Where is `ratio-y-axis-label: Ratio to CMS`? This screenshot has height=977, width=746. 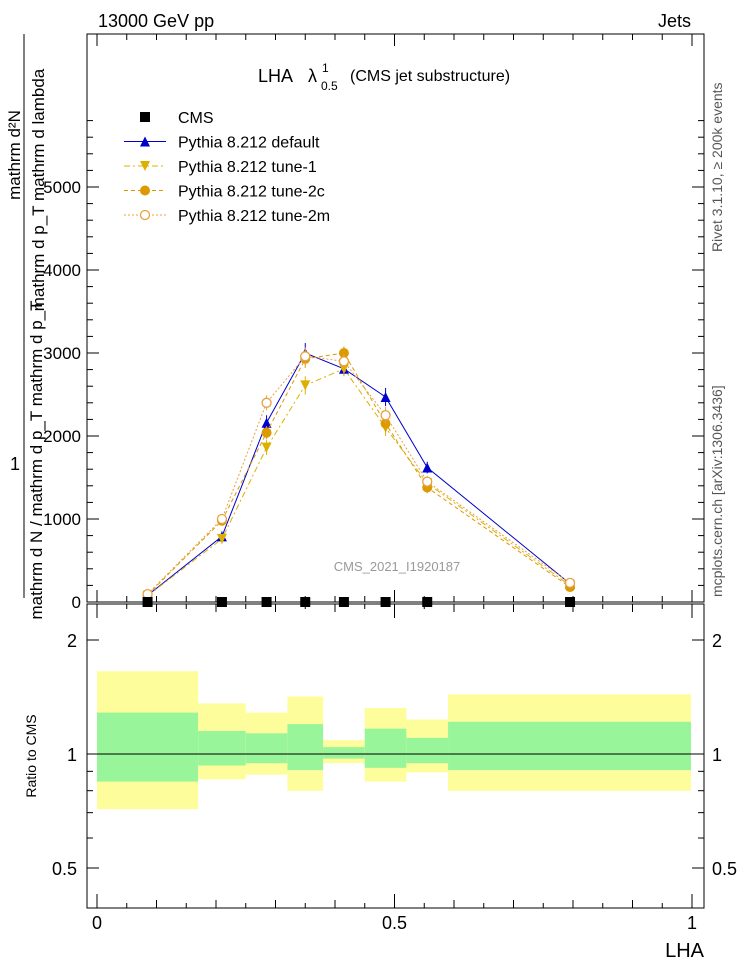
ratio-y-axis-label: Ratio to CMS is located at coordinates (31, 755).